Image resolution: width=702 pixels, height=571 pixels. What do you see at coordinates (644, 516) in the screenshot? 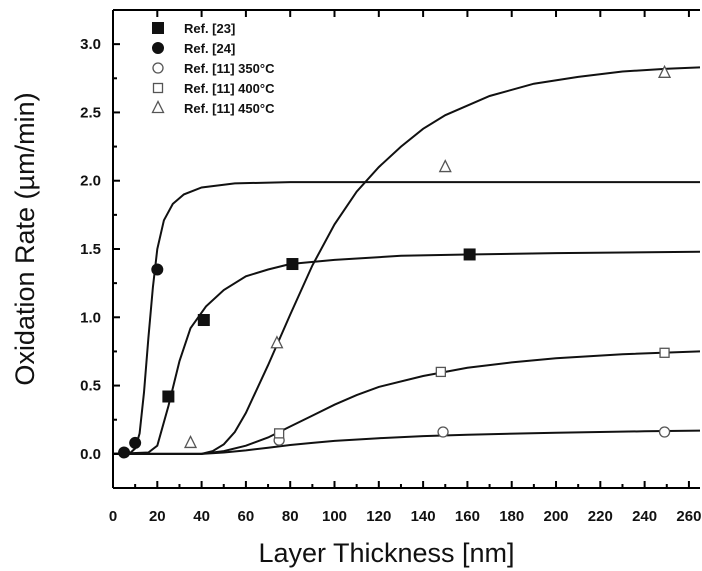
I see `x-tick-label: 240` at bounding box center [644, 516].